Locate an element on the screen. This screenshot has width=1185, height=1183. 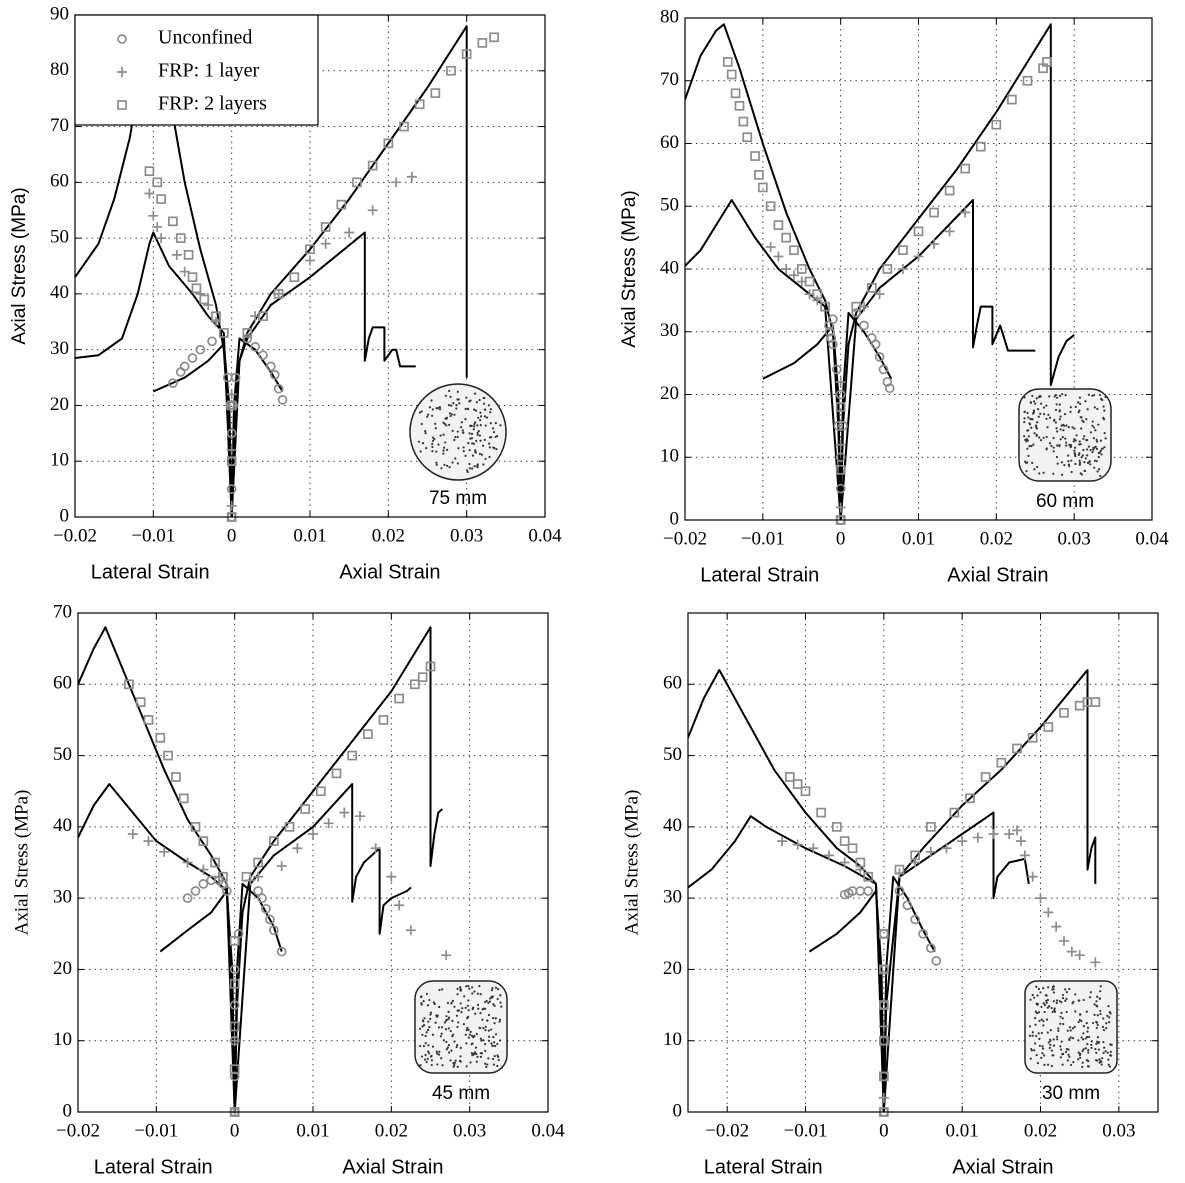
x-tick-label: 0 is located at coordinates (235, 1130).